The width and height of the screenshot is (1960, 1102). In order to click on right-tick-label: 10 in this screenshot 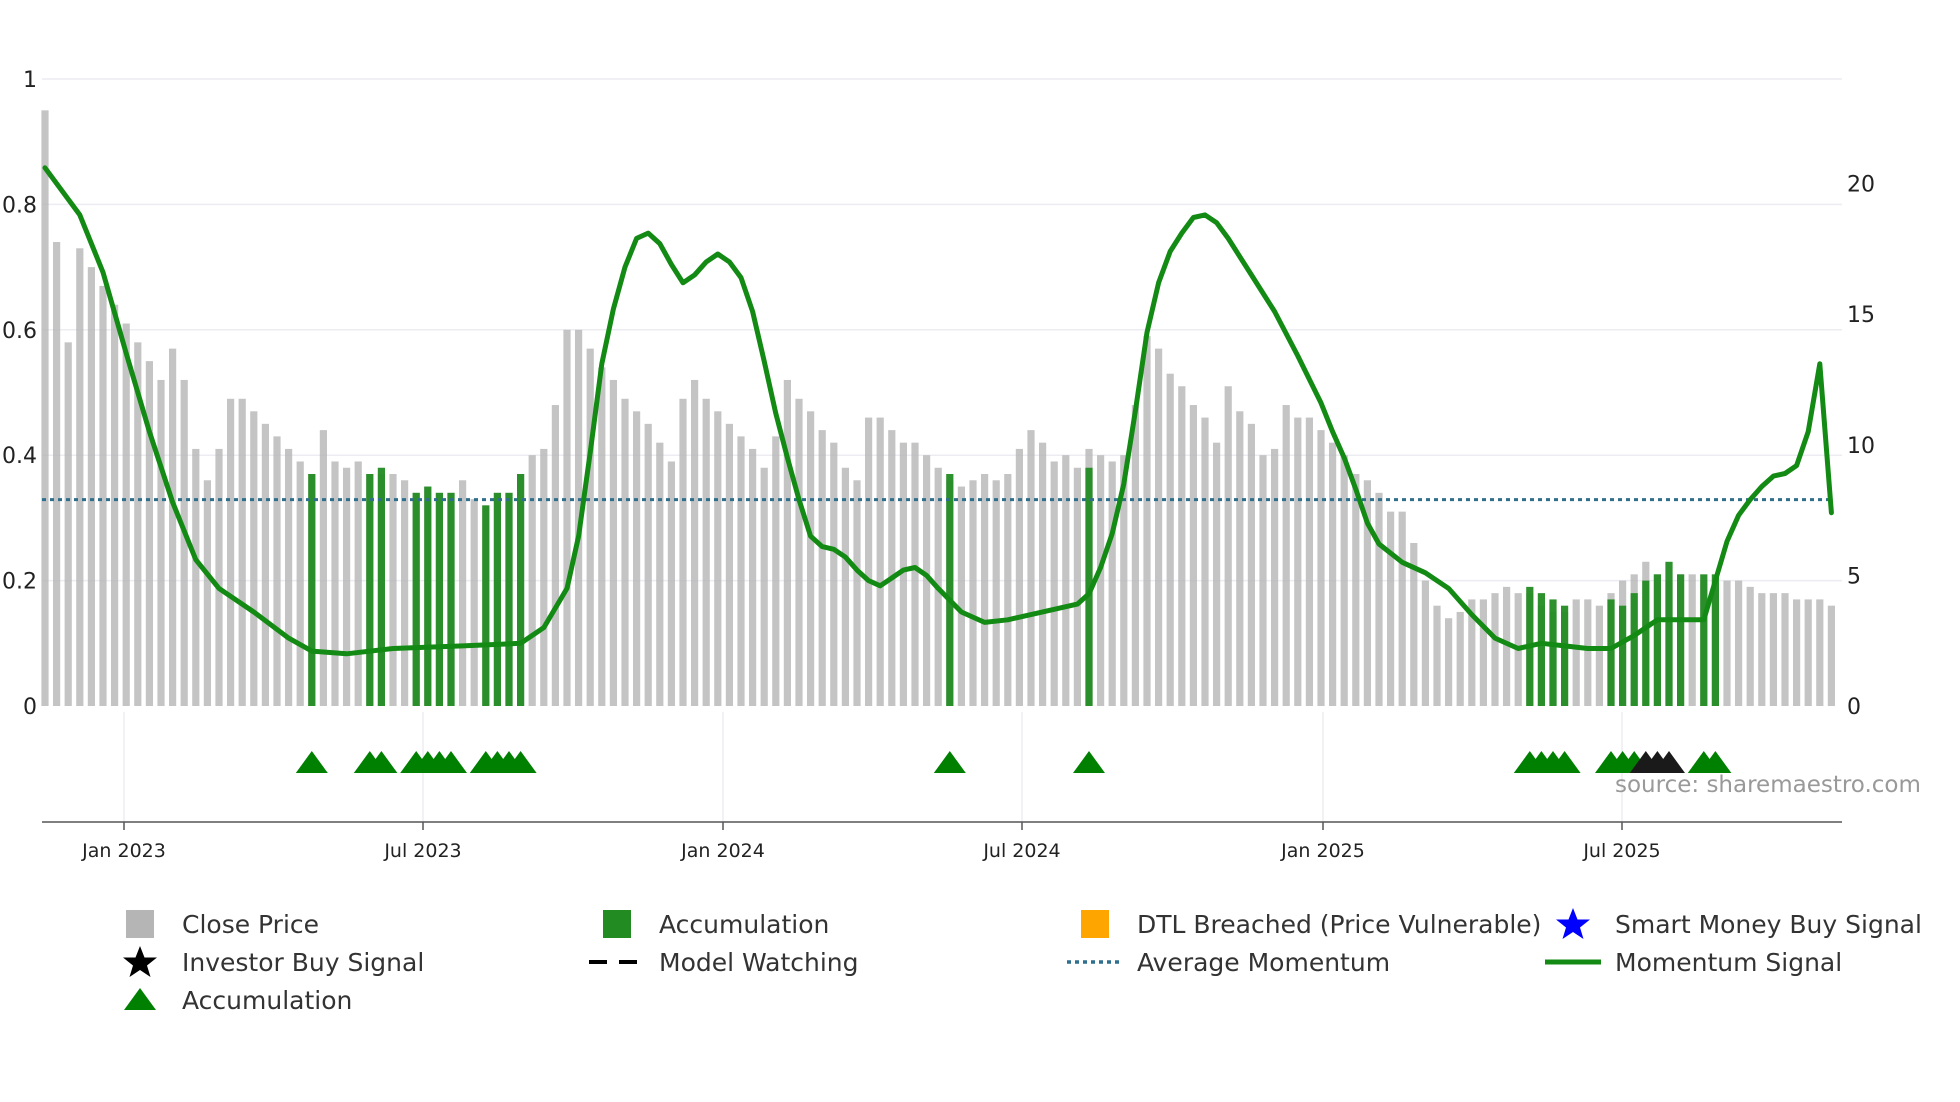, I will do `click(1861, 446)`.